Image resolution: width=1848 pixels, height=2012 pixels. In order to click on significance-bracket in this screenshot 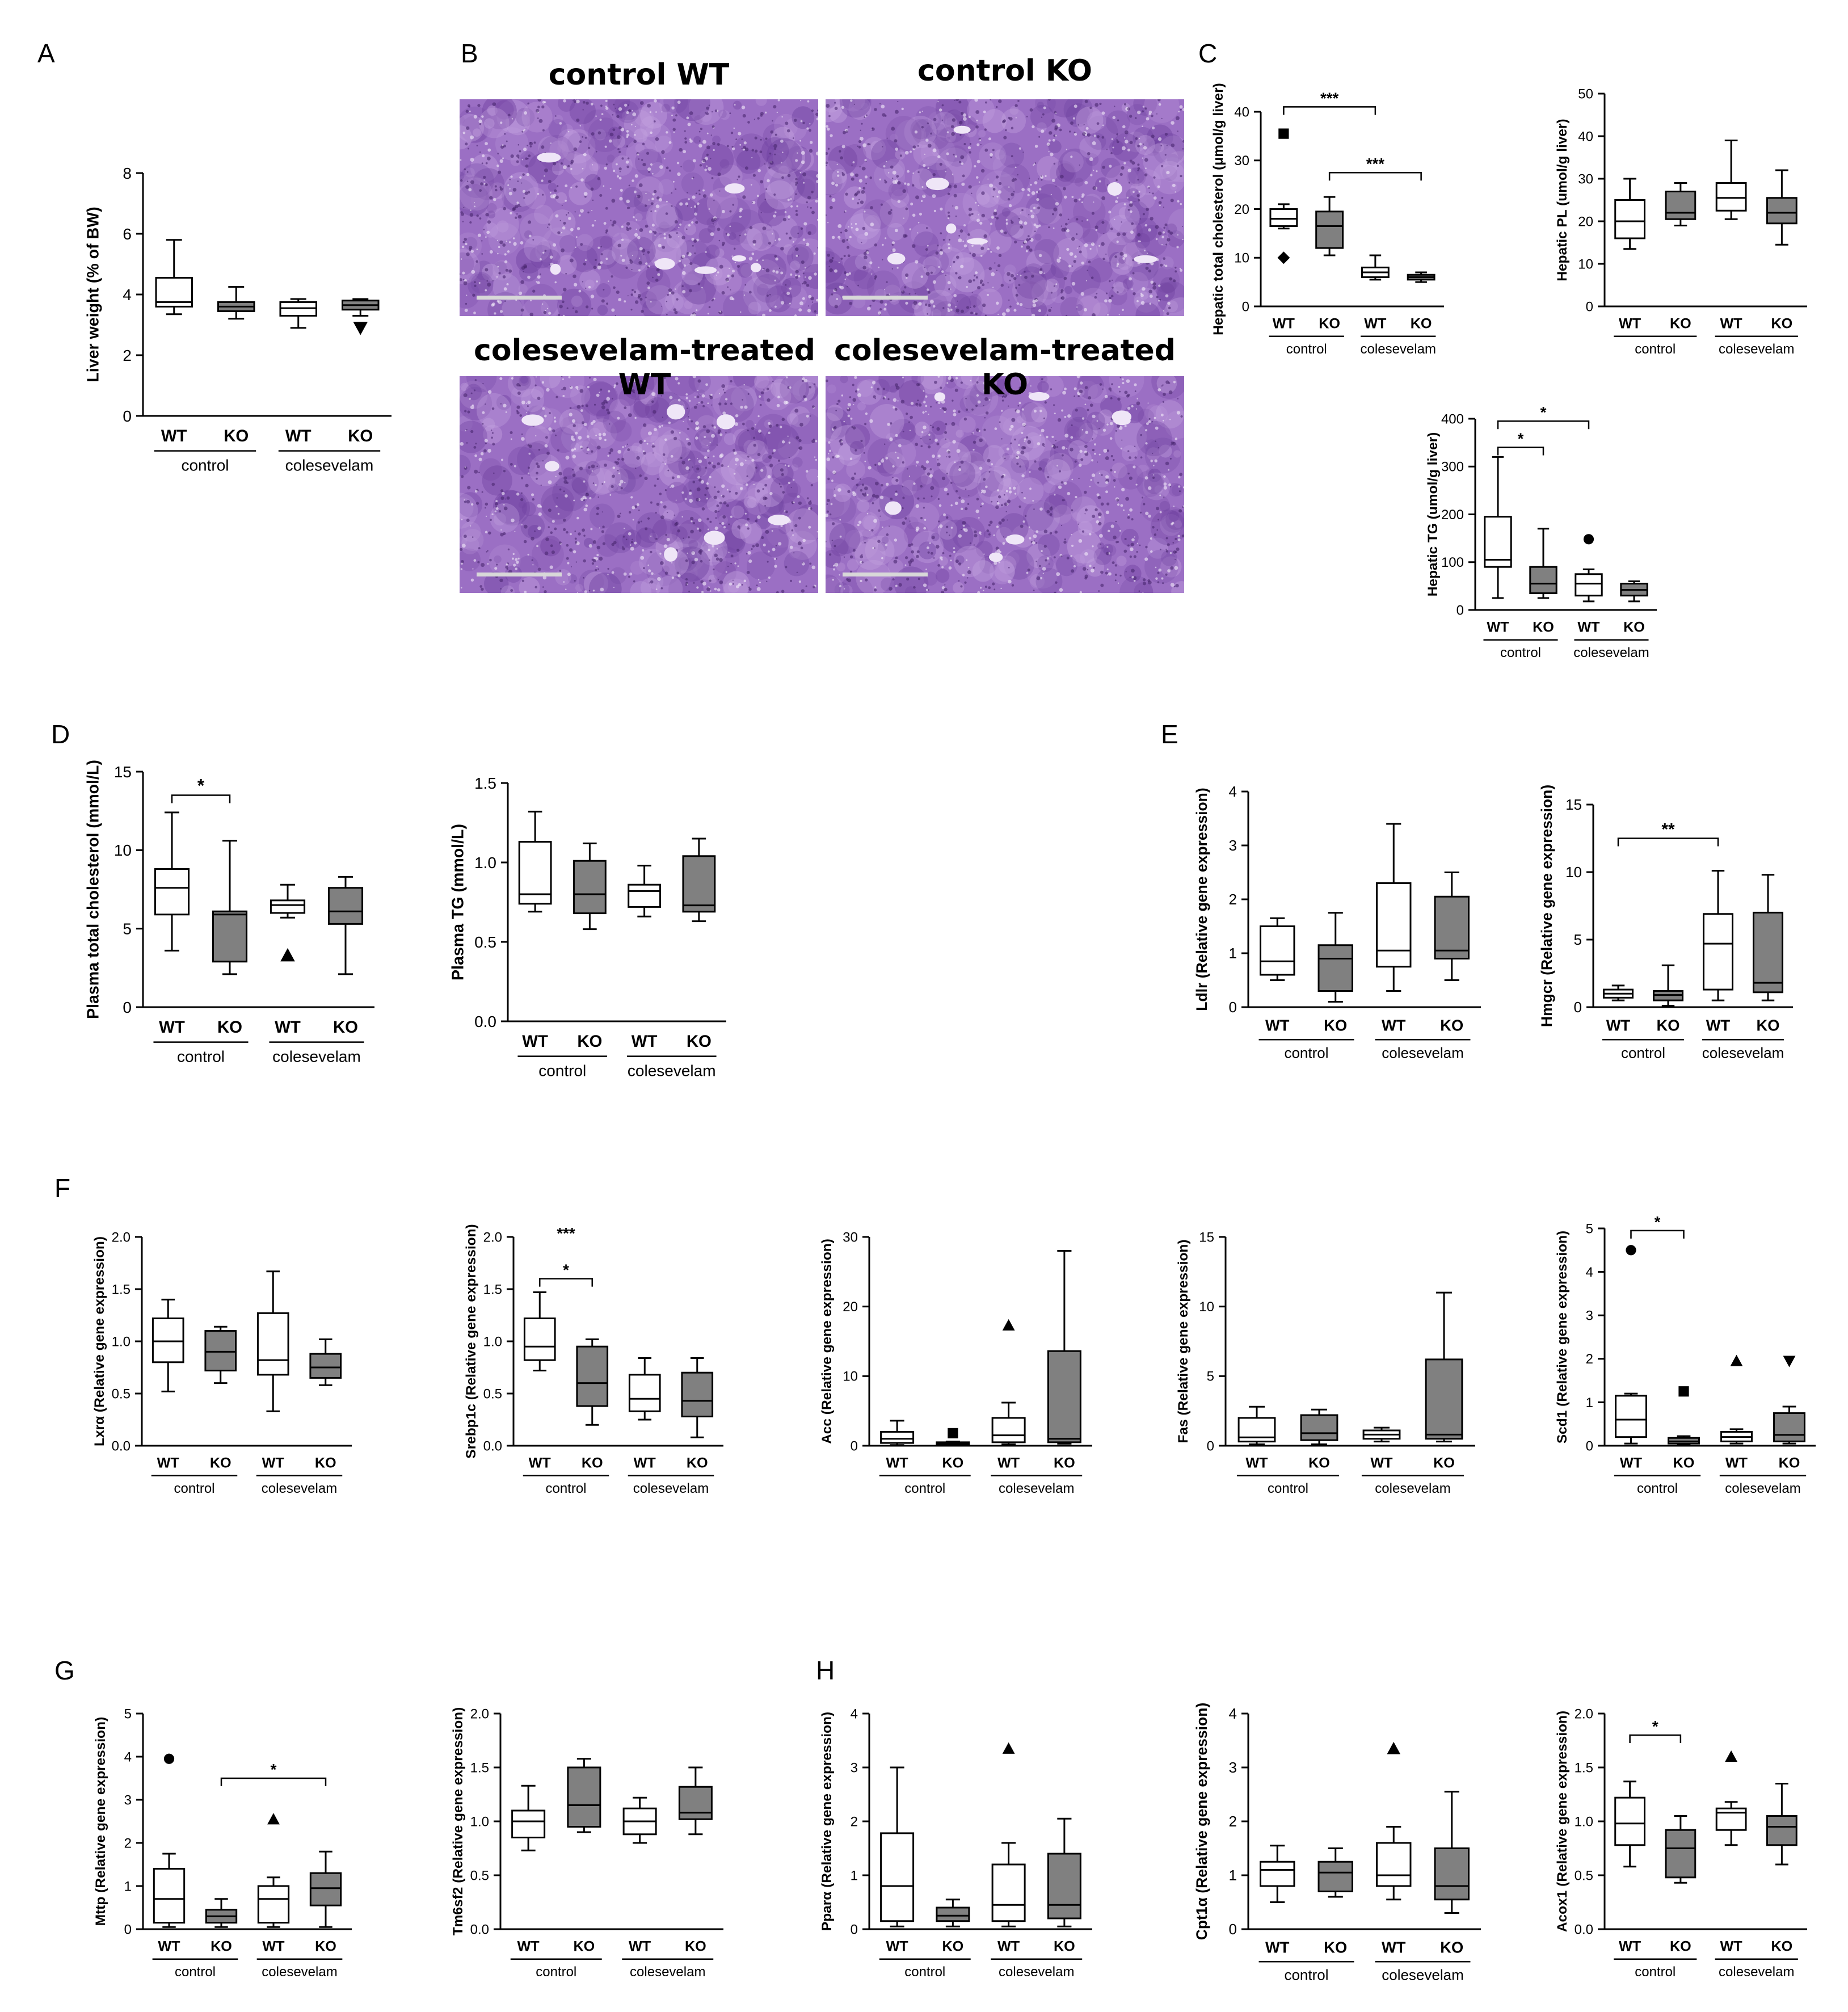, I will do `click(566, 1283)`.